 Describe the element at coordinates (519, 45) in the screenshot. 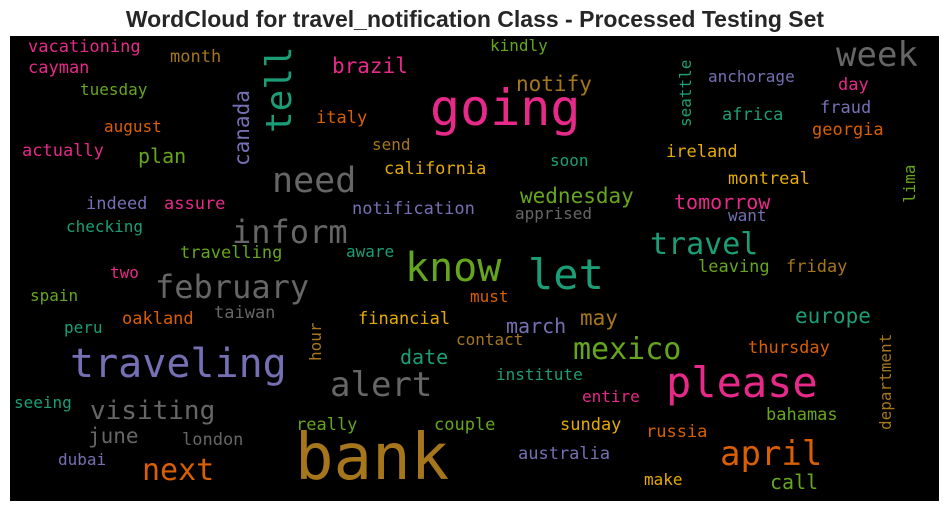

I see `word-kindly: kindly` at that location.